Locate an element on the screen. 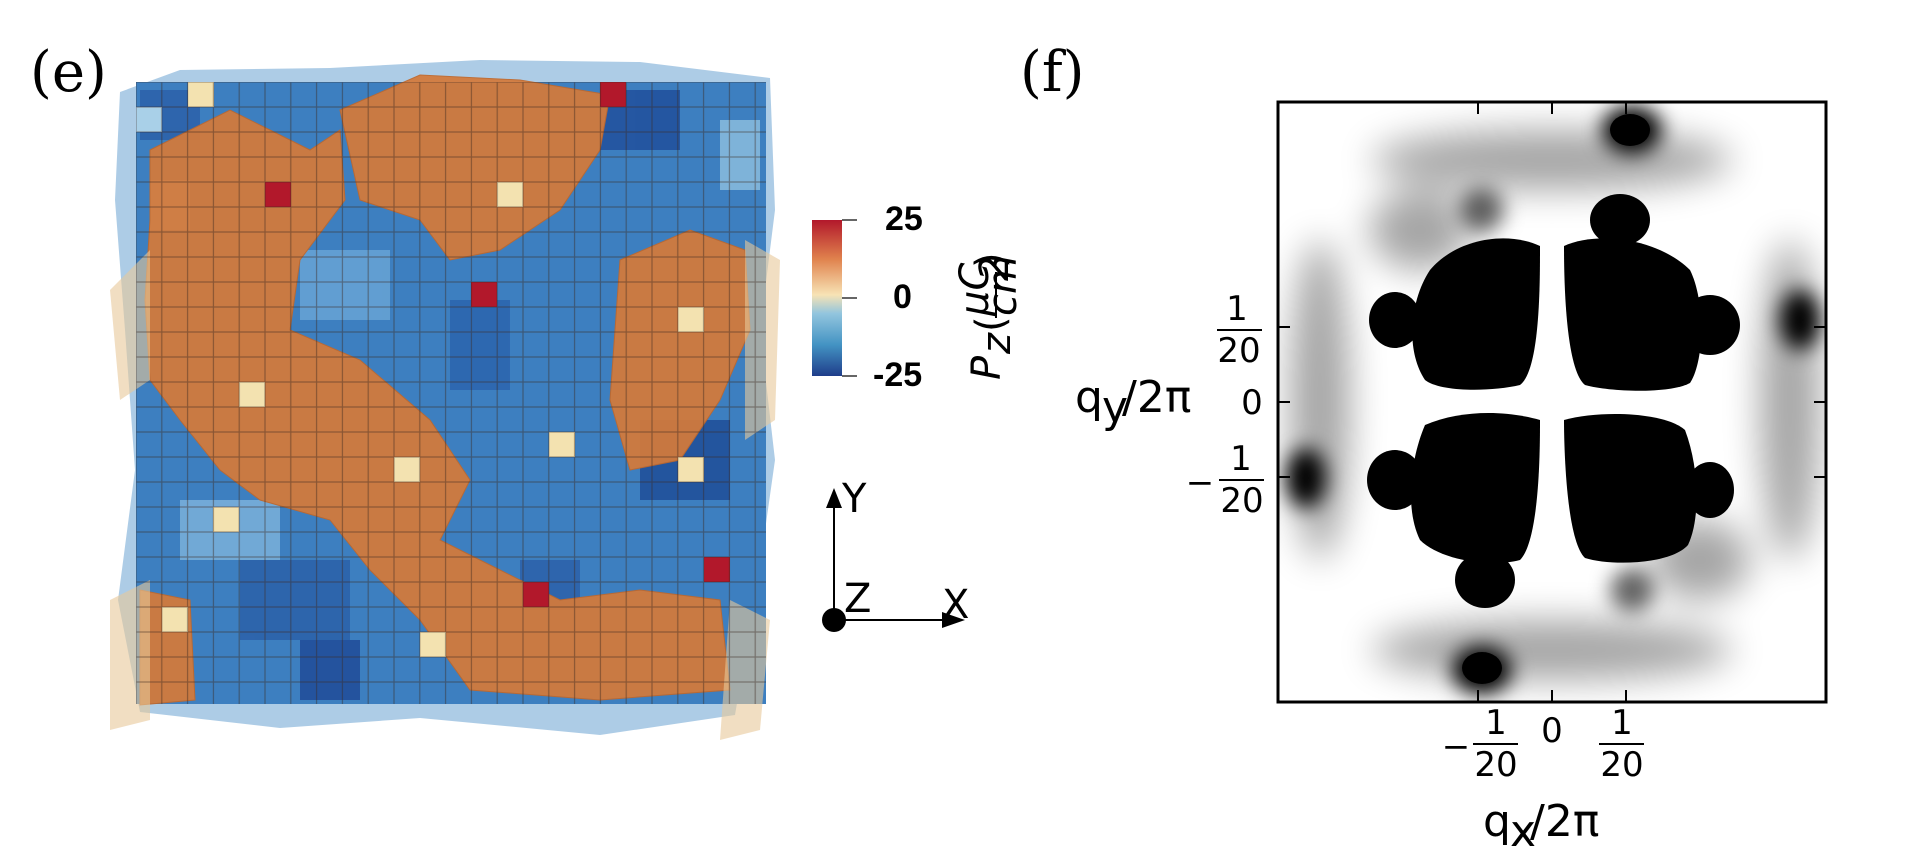 The height and width of the screenshot is (865, 1905). colorbar-tick-max: 25 is located at coordinates (904, 219).